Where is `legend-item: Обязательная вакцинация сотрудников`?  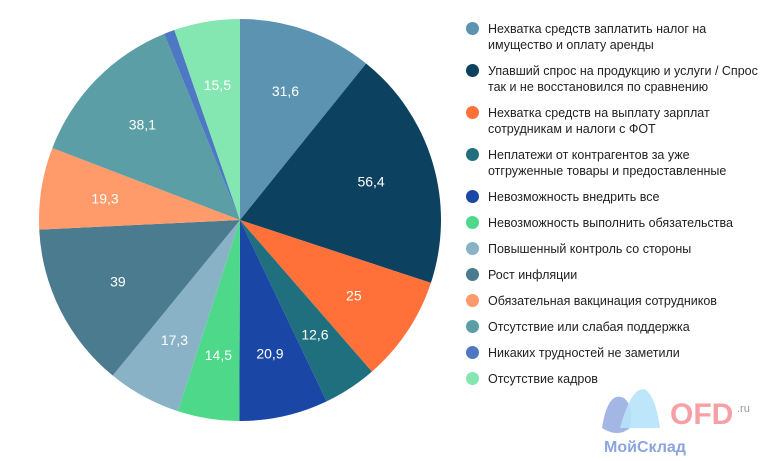 legend-item: Обязательная вакцинация сотрудников is located at coordinates (614, 301).